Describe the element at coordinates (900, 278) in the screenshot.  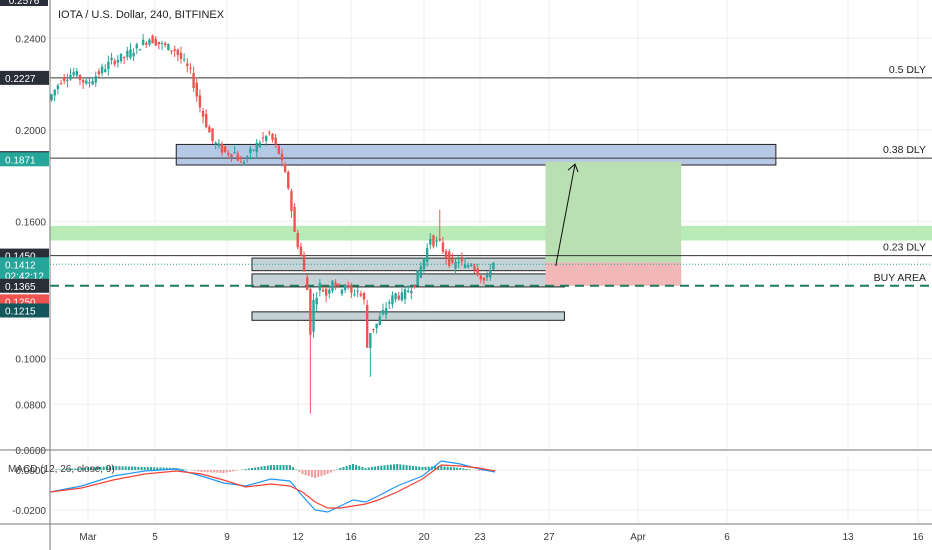
I see `level-label: BUY AREA` at that location.